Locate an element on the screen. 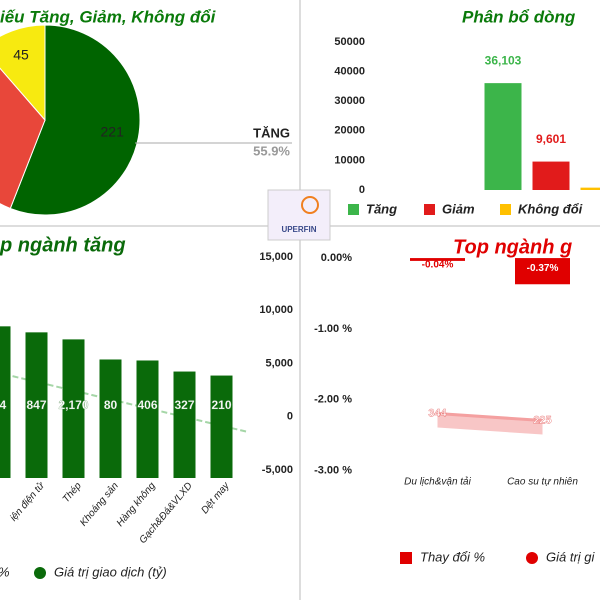 This screenshot has width=600, height=600. percent-label: 55.9% is located at coordinates (271, 150).